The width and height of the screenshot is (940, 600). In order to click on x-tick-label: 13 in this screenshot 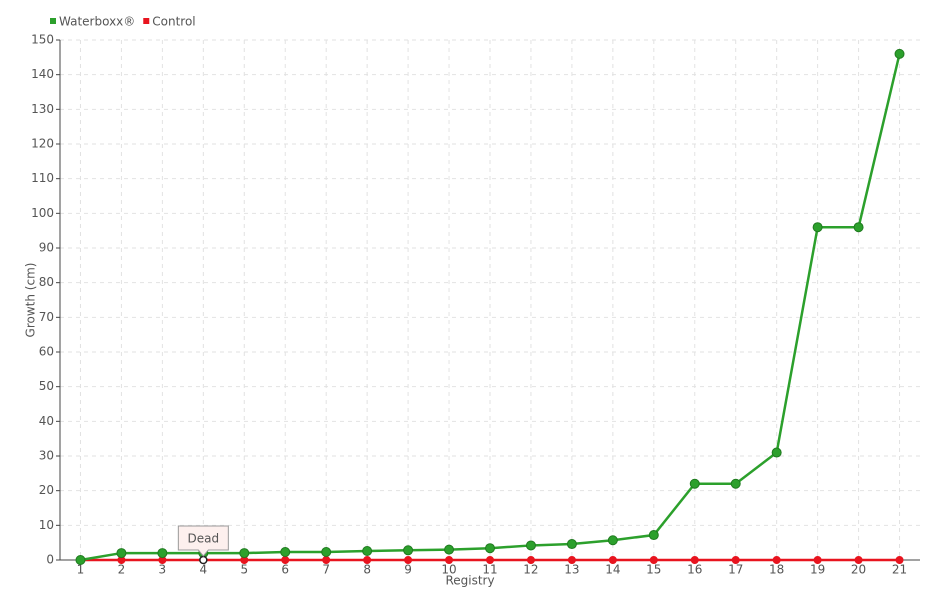, I will do `click(571, 570)`.